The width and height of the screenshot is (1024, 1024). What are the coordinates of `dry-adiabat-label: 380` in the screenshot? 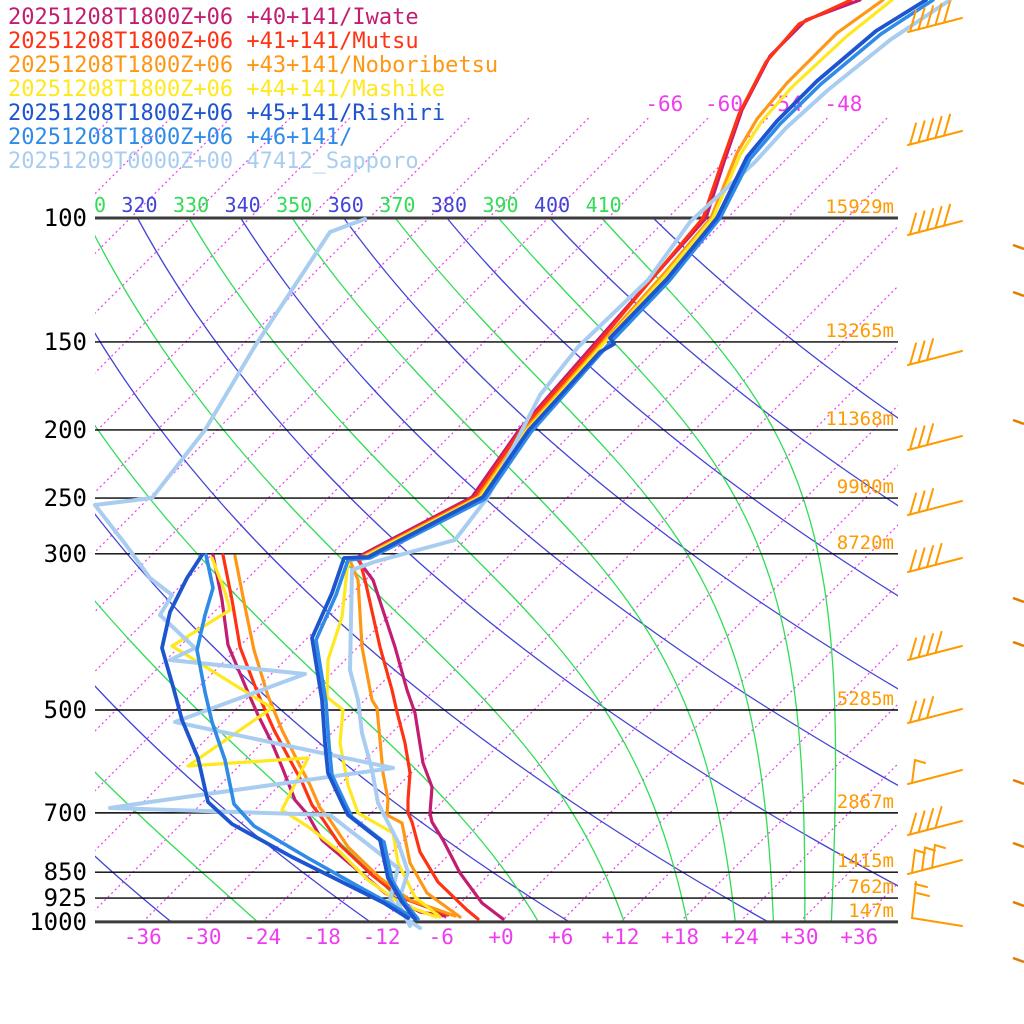 It's located at (449, 205).